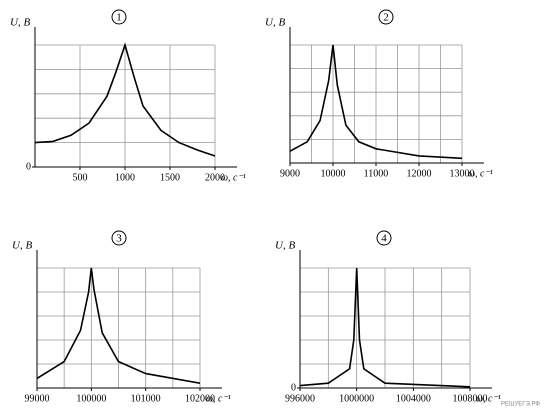  What do you see at coordinates (146, 398) in the screenshot?
I see `x-tick-label: 101000` at bounding box center [146, 398].